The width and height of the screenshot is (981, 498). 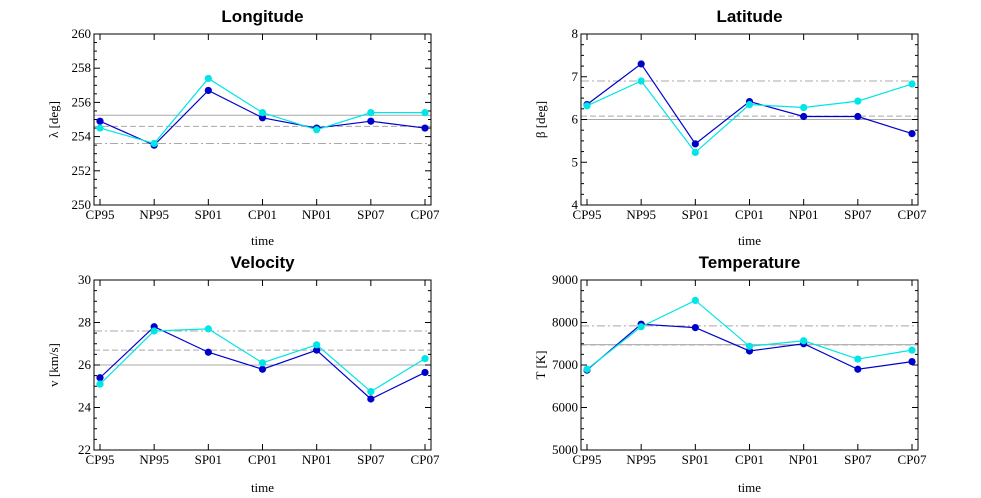 What do you see at coordinates (575, 33) in the screenshot?
I see `y-tick-label: 8` at bounding box center [575, 33].